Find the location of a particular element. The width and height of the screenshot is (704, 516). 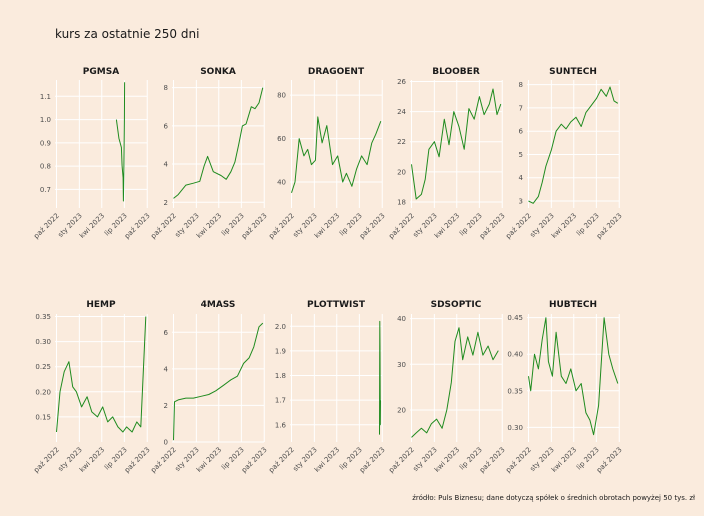

y-tick-label: 22 is located at coordinates (401, 142).